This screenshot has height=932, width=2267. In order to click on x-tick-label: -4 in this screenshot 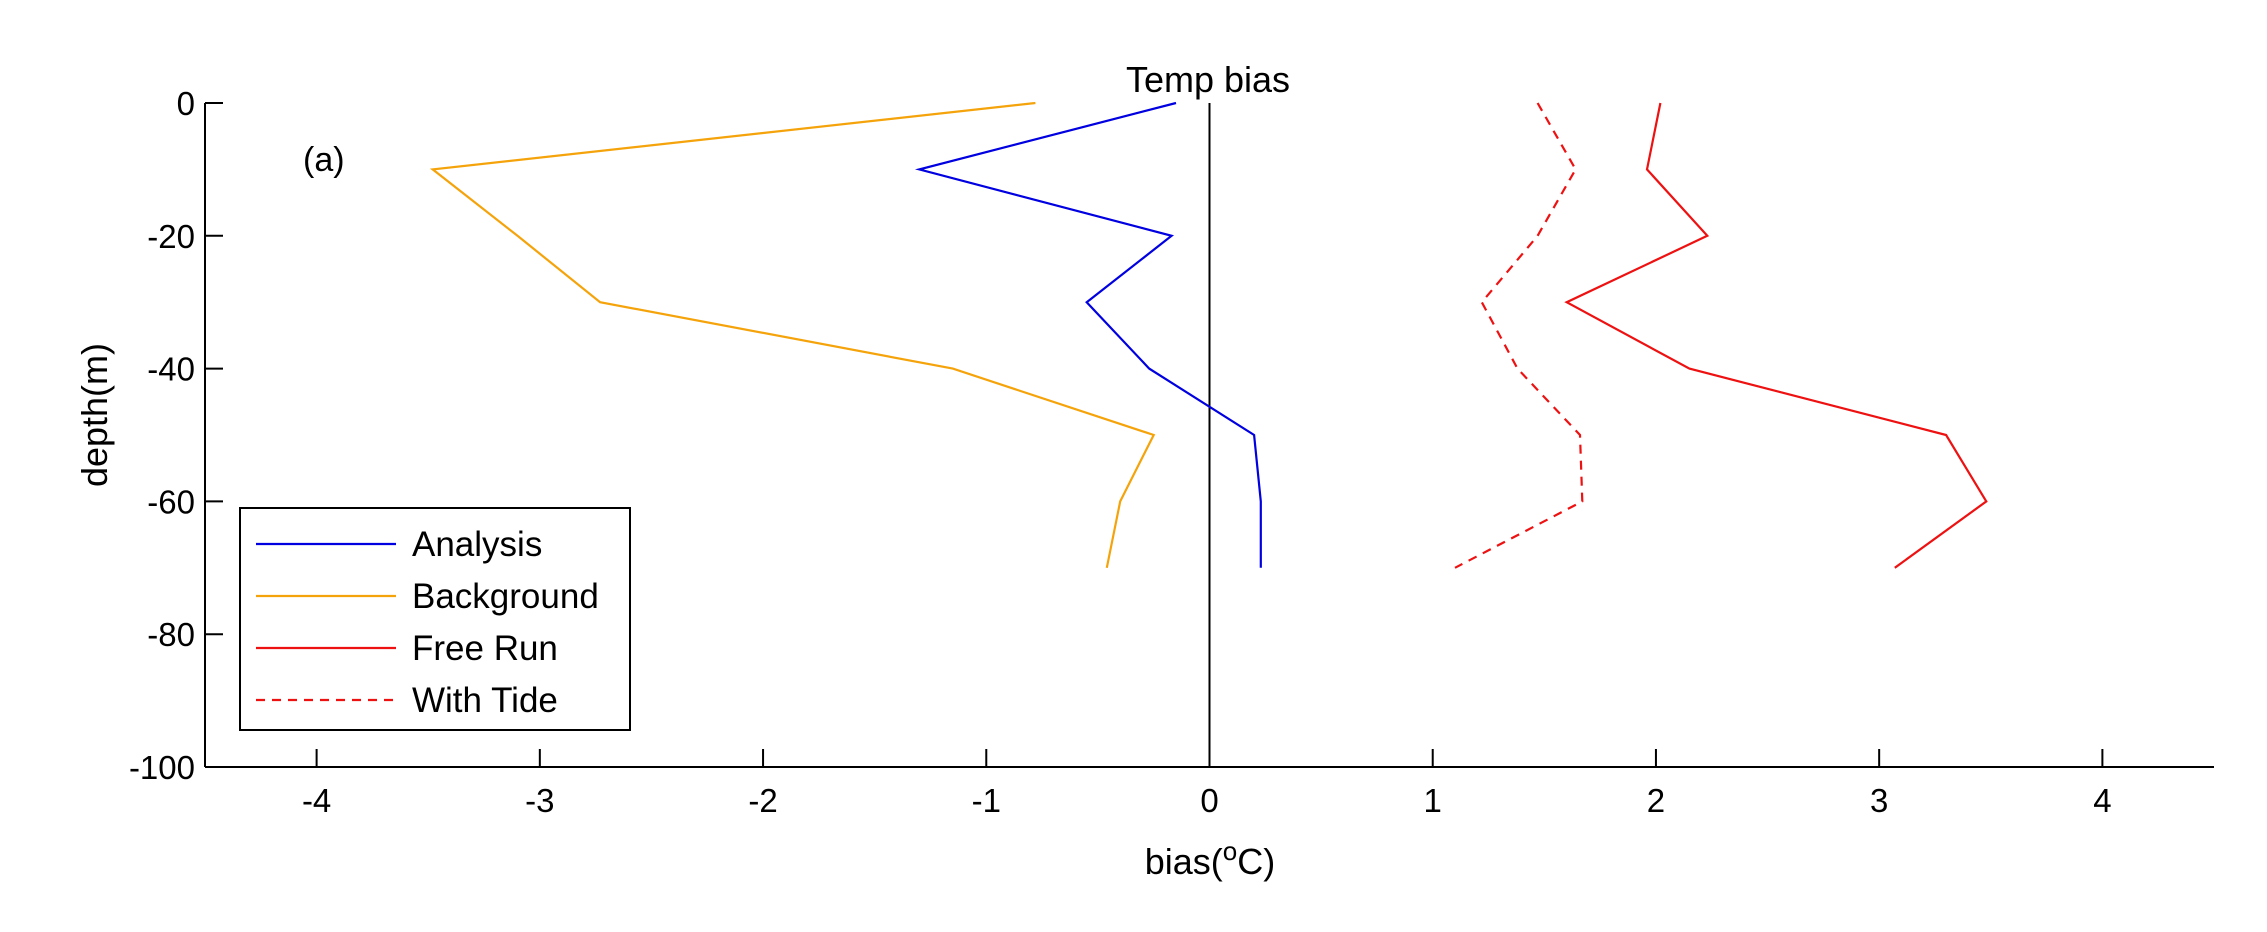, I will do `click(316, 800)`.